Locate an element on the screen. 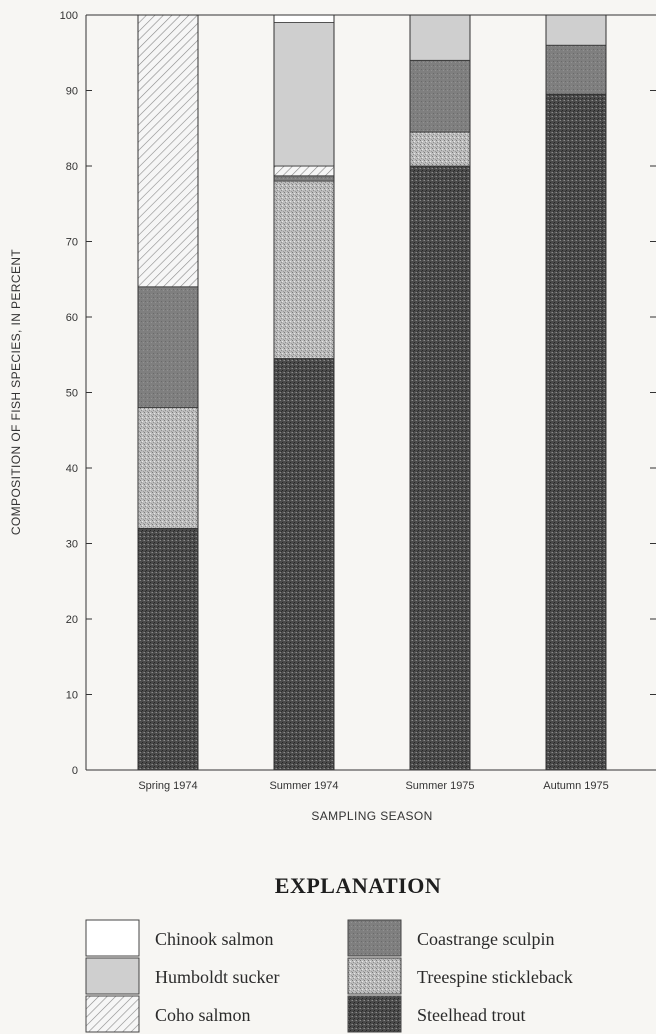  y-tick-label: 100 is located at coordinates (69, 16).